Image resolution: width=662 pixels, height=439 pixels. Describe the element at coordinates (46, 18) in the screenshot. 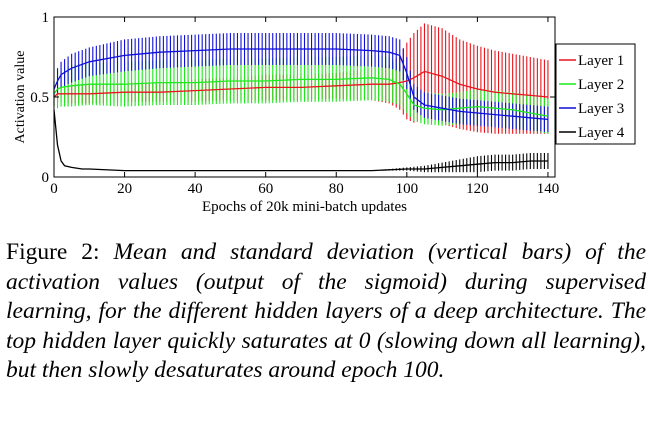

I see `y-tick-label: 1` at that location.